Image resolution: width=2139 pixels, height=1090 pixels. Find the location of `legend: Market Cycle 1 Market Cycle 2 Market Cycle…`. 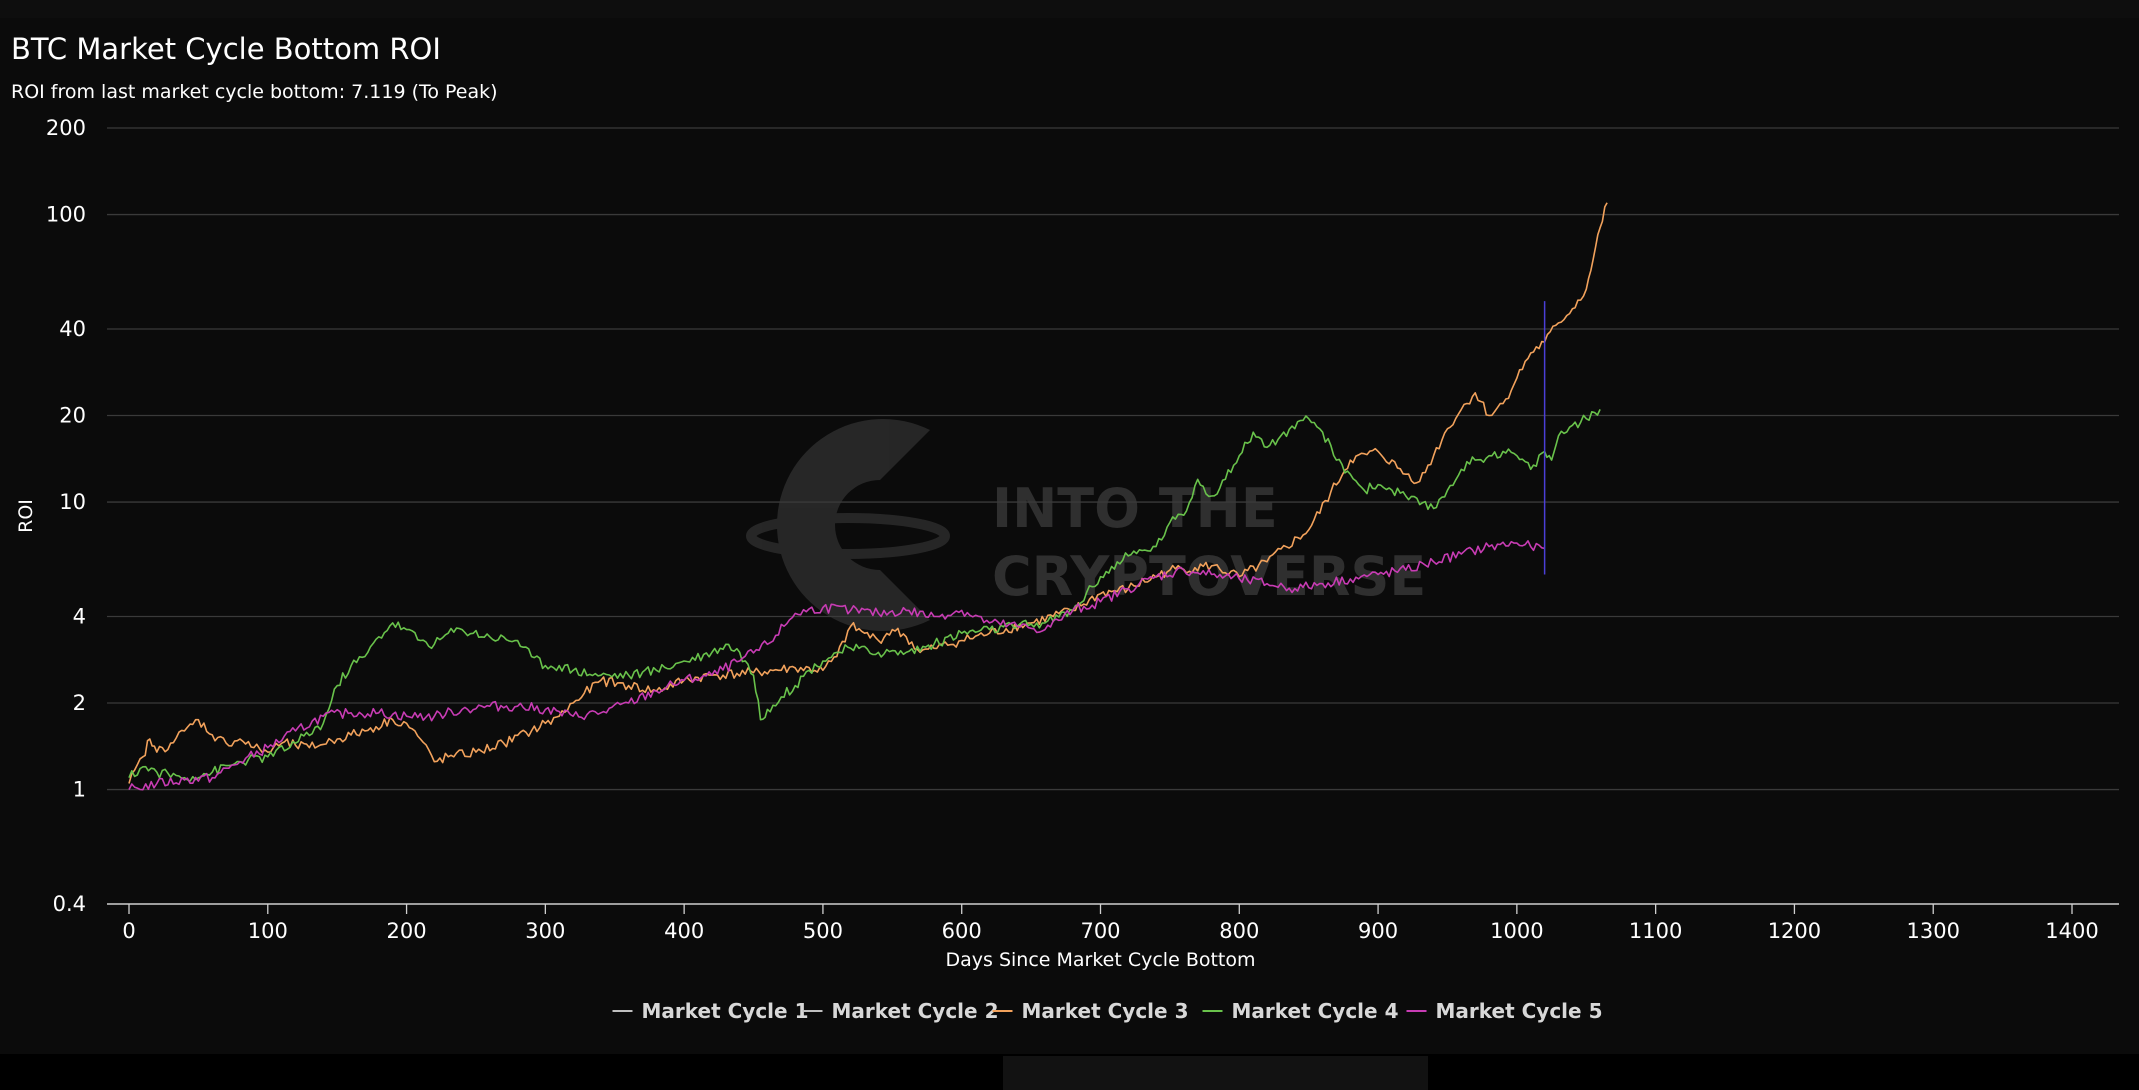

legend: Market Cycle 1 Market Cycle 2 Market Cycle… is located at coordinates (1107, 1011).